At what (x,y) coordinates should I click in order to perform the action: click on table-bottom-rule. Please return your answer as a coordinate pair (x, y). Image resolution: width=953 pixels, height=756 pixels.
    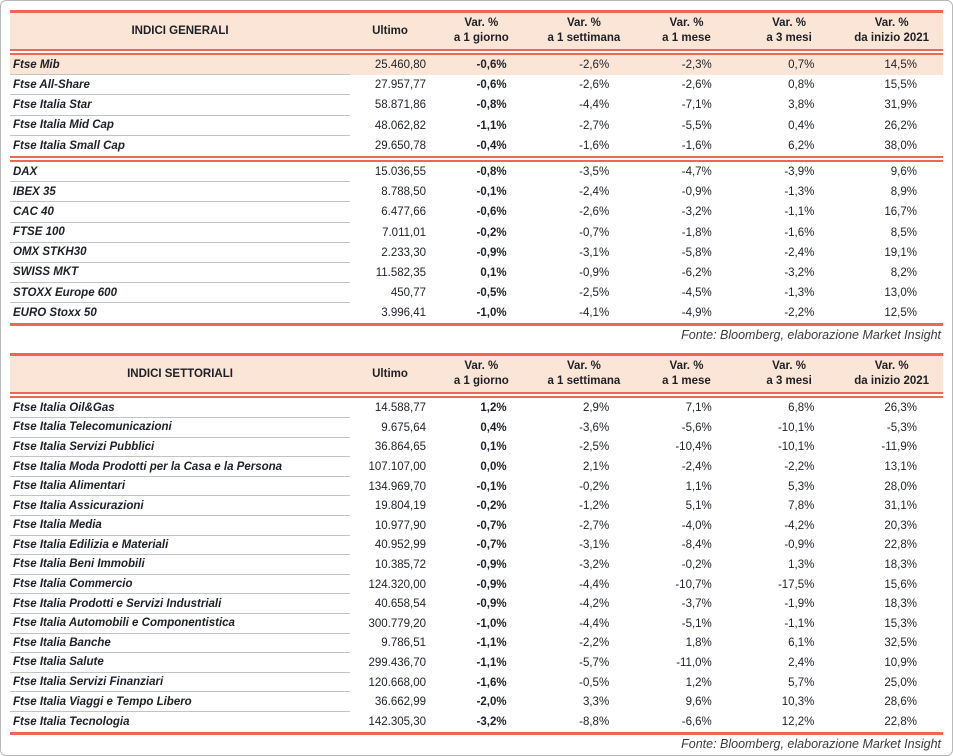
    Looking at the image, I should click on (476, 325).